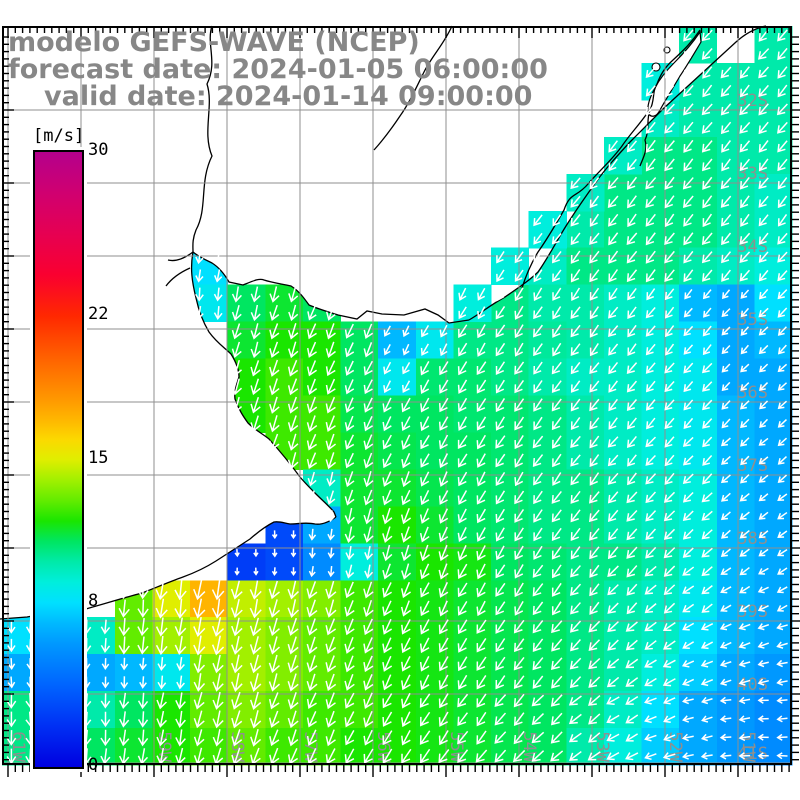 The image size is (800, 800). Describe the element at coordinates (752, 754) in the screenshot. I see `lat-label: 41S` at that location.